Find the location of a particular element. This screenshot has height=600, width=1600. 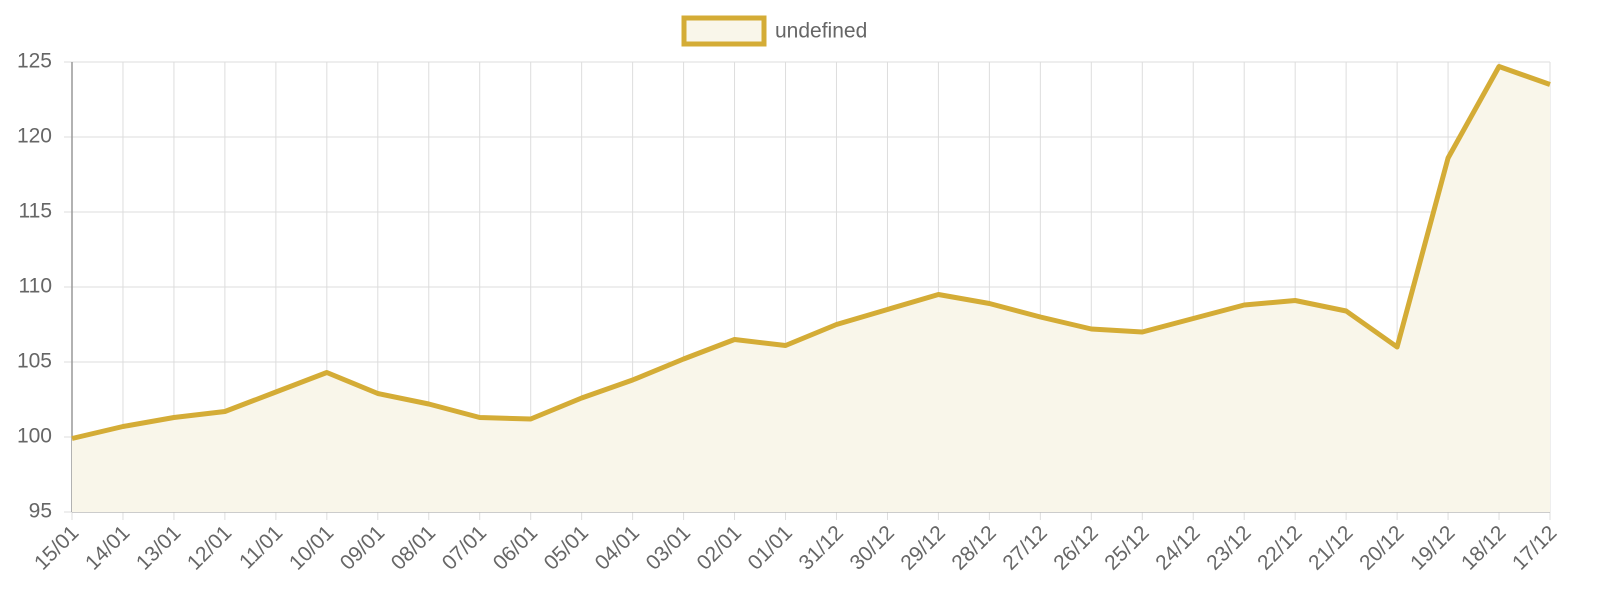

x-tick-label: 14/01 is located at coordinates (107, 547).